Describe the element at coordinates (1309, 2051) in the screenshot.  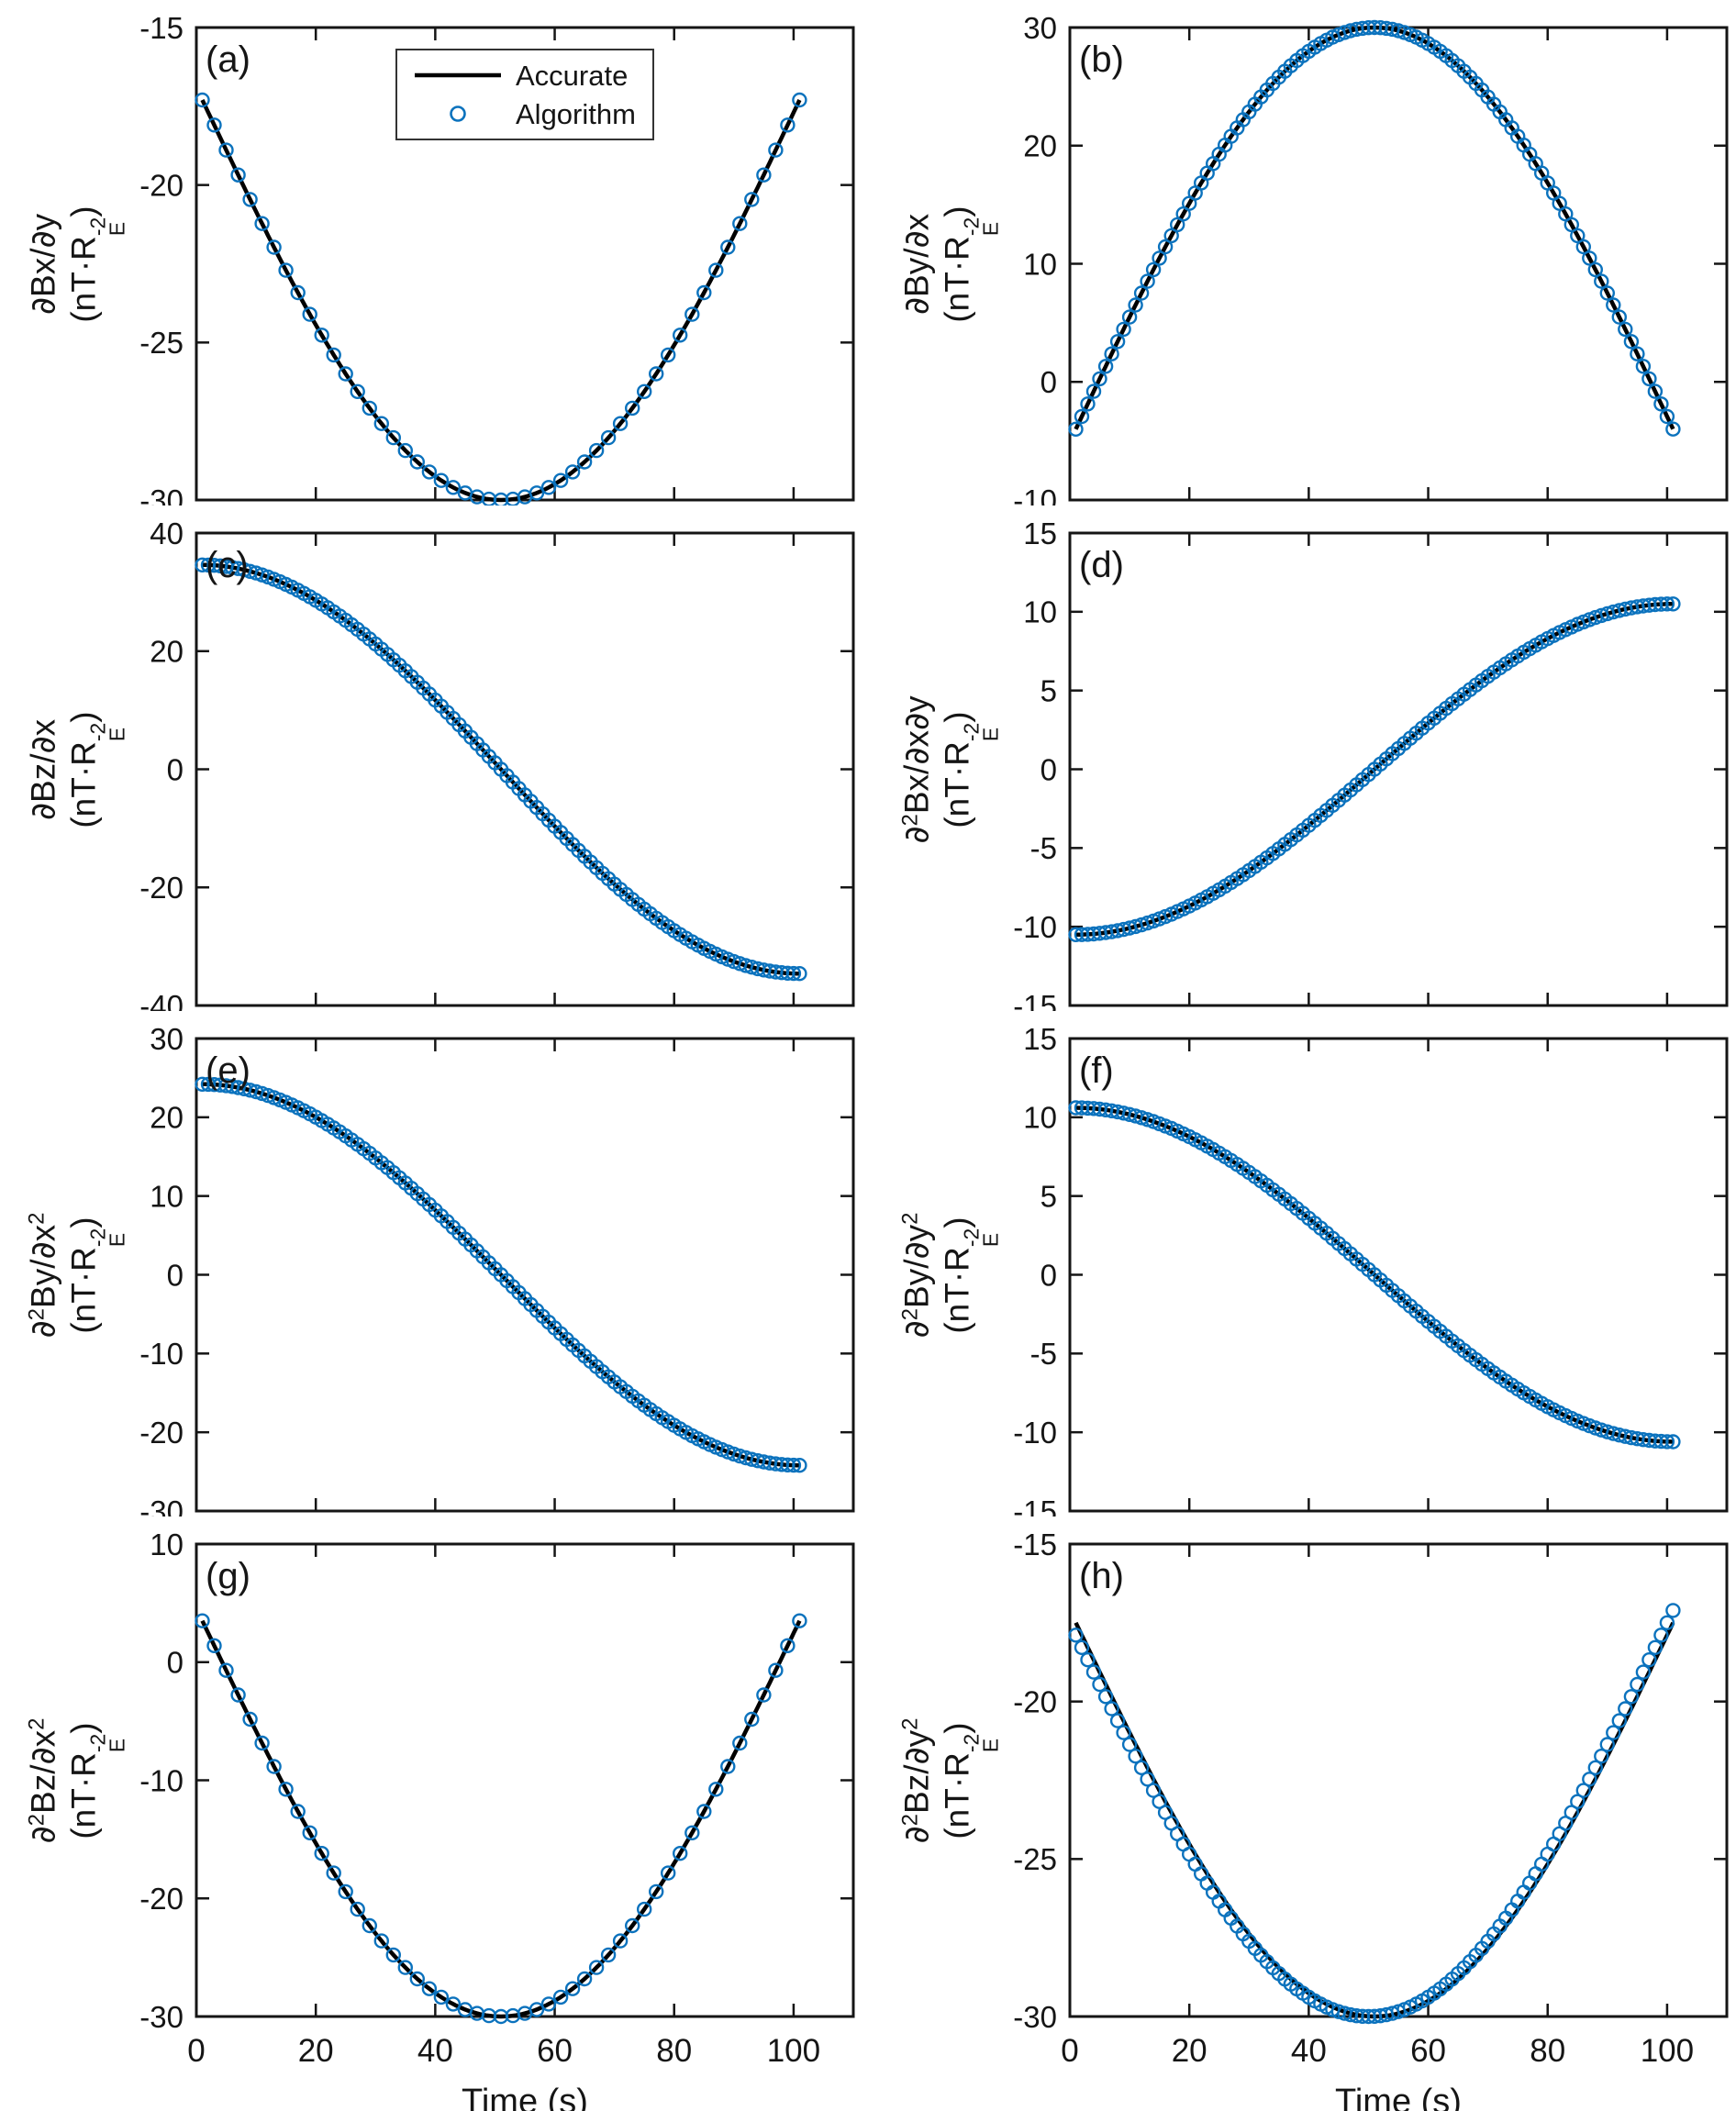
I see `x-tick-label: 40` at that location.